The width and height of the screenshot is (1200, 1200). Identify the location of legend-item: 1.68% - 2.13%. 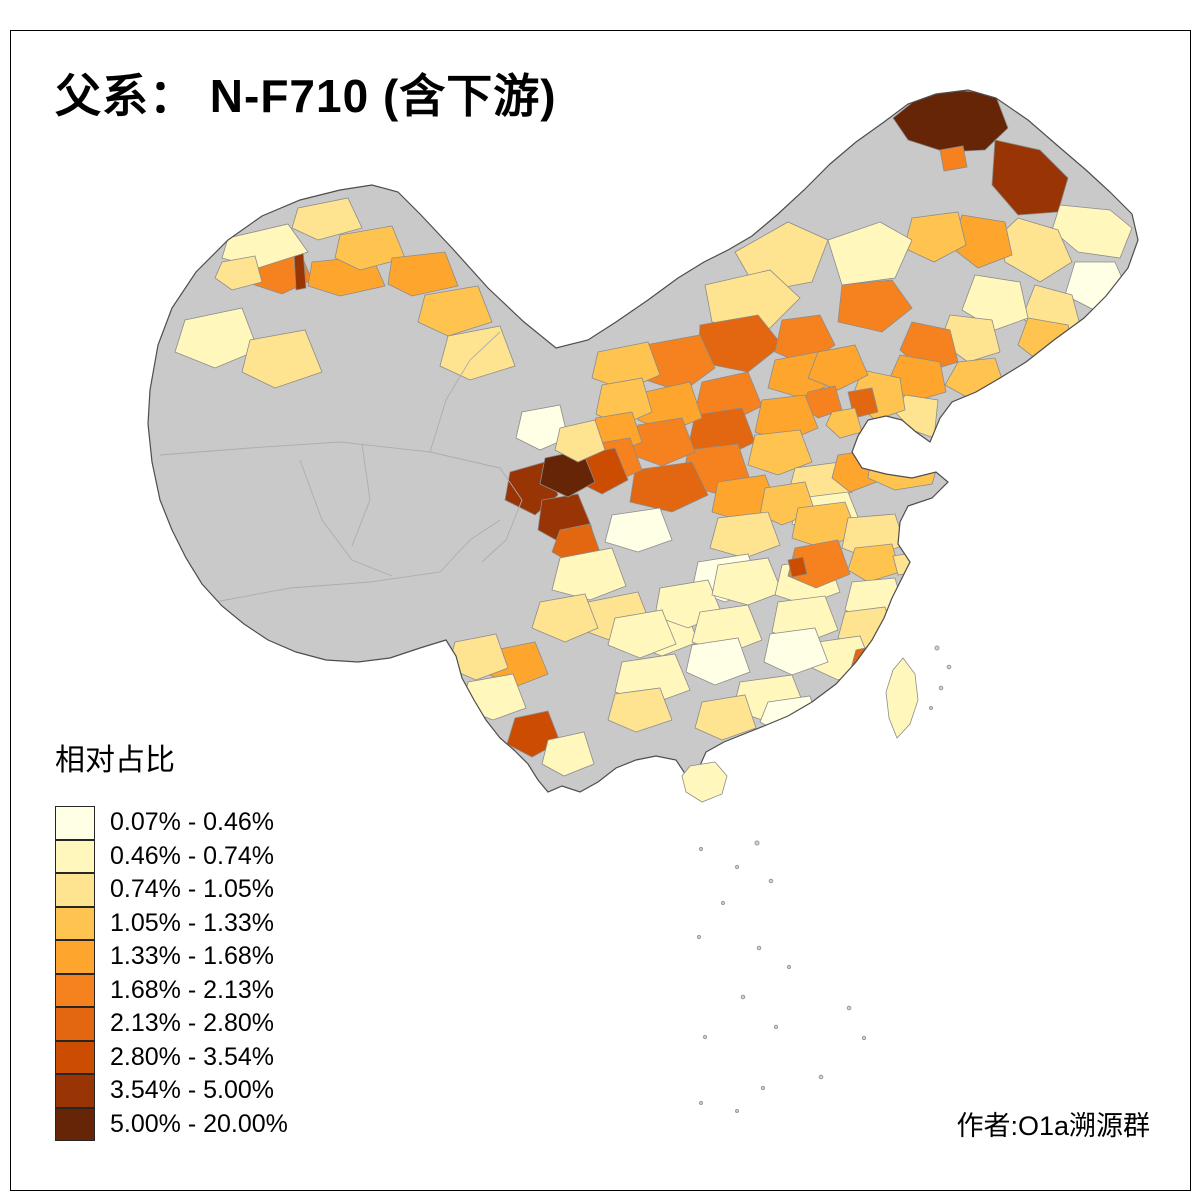
(171, 990).